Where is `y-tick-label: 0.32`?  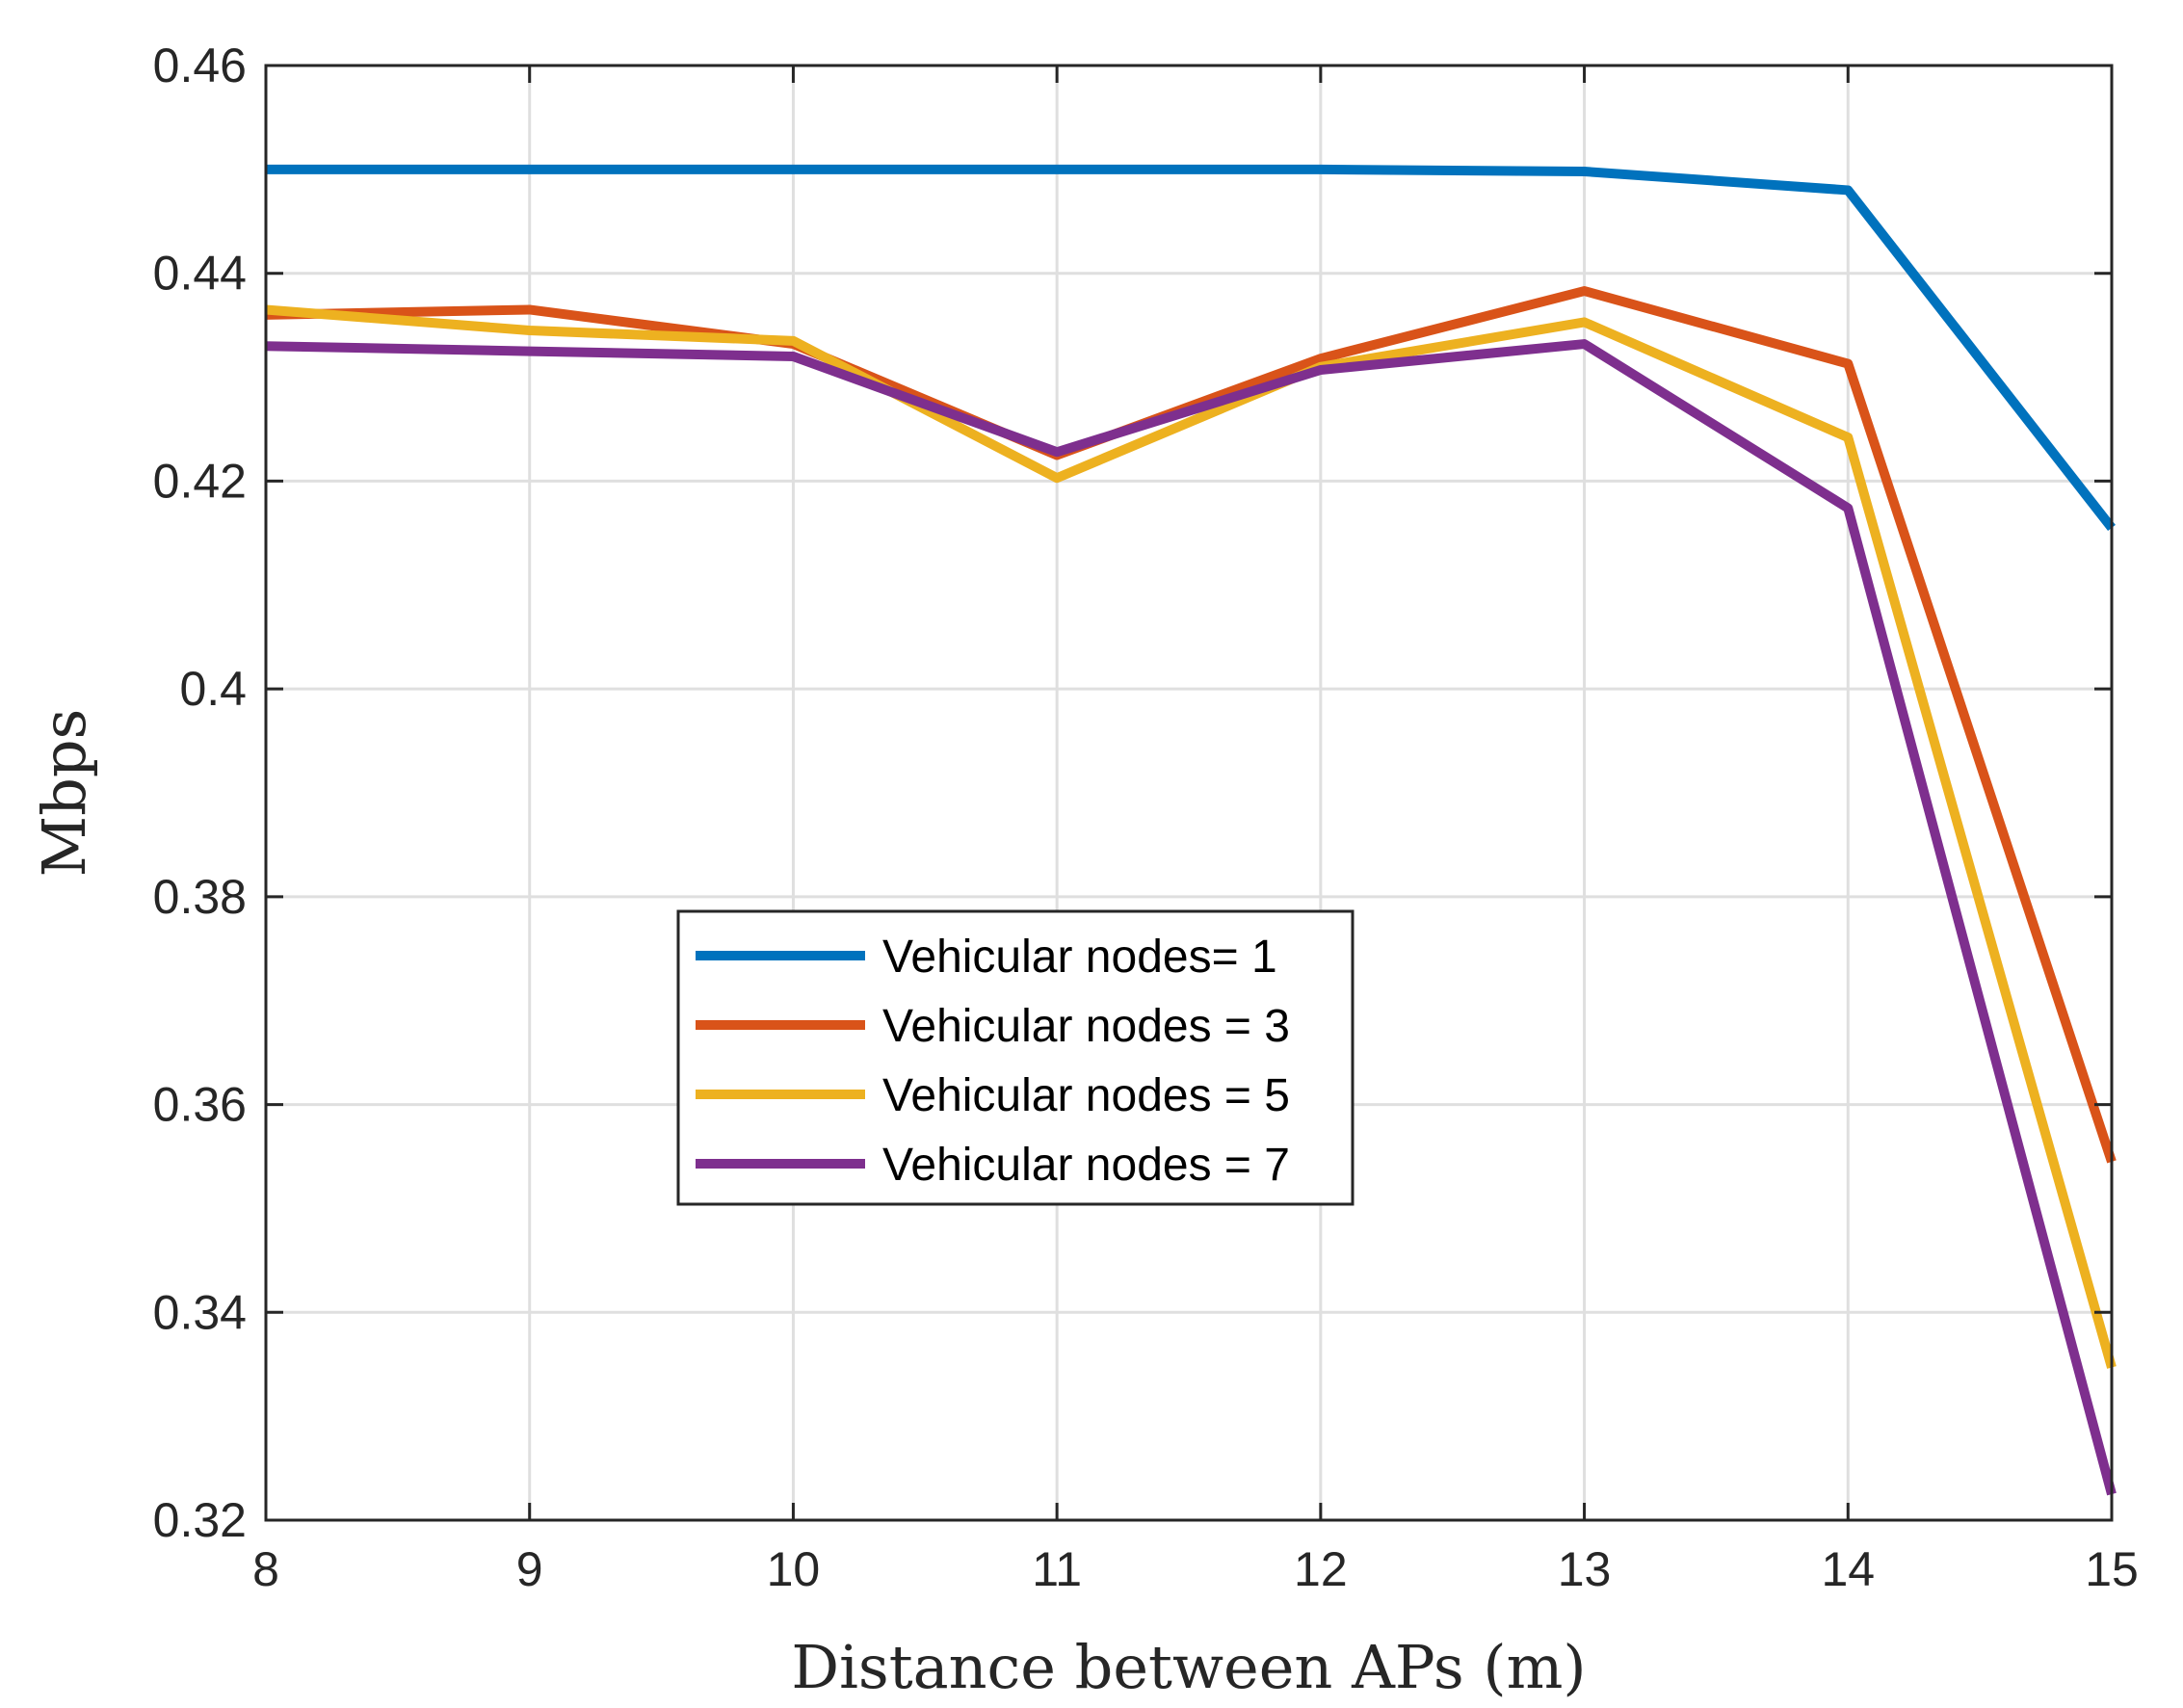
y-tick-label: 0.32 is located at coordinates (200, 1520).